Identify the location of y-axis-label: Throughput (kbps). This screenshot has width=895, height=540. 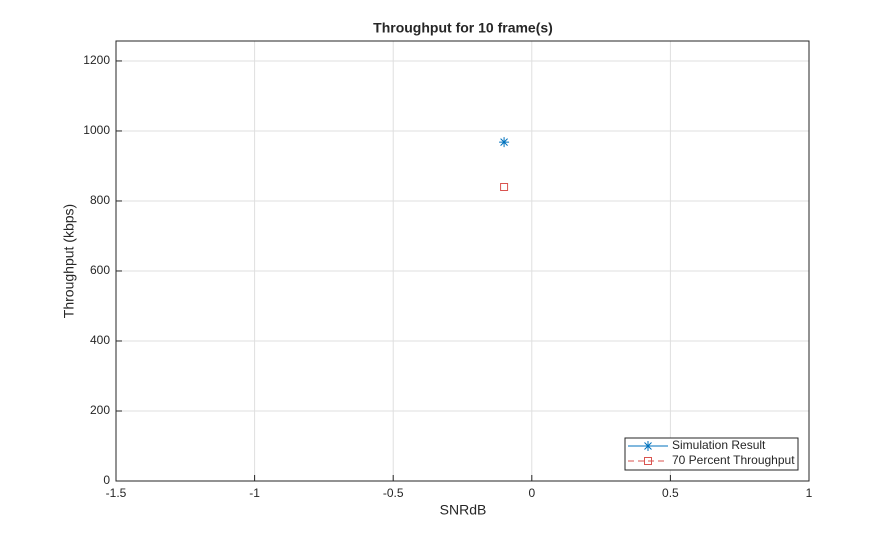
(69, 261).